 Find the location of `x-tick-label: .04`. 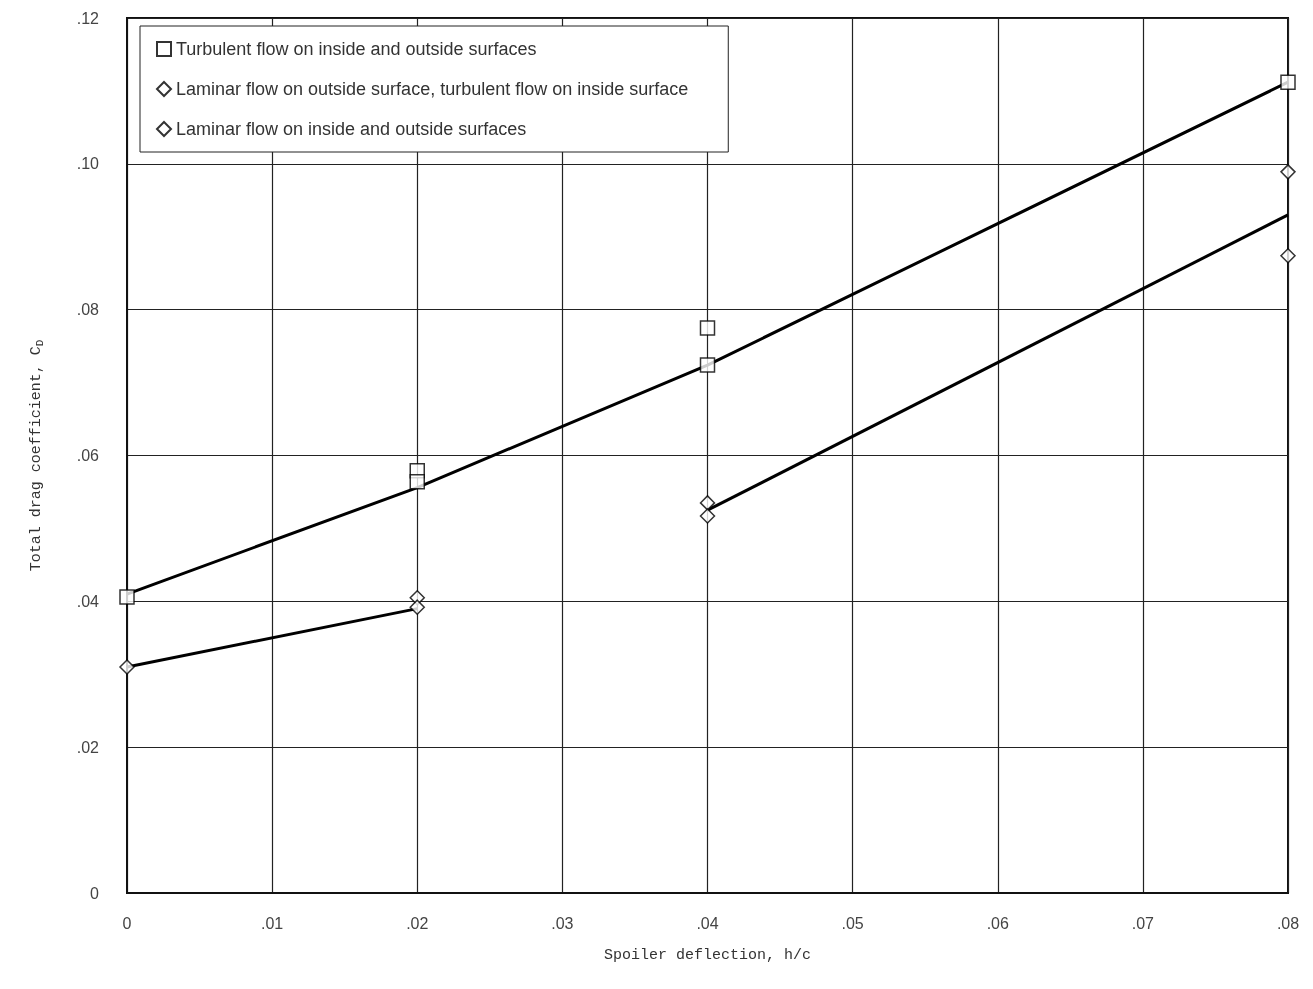

x-tick-label: .04 is located at coordinates (707, 923).